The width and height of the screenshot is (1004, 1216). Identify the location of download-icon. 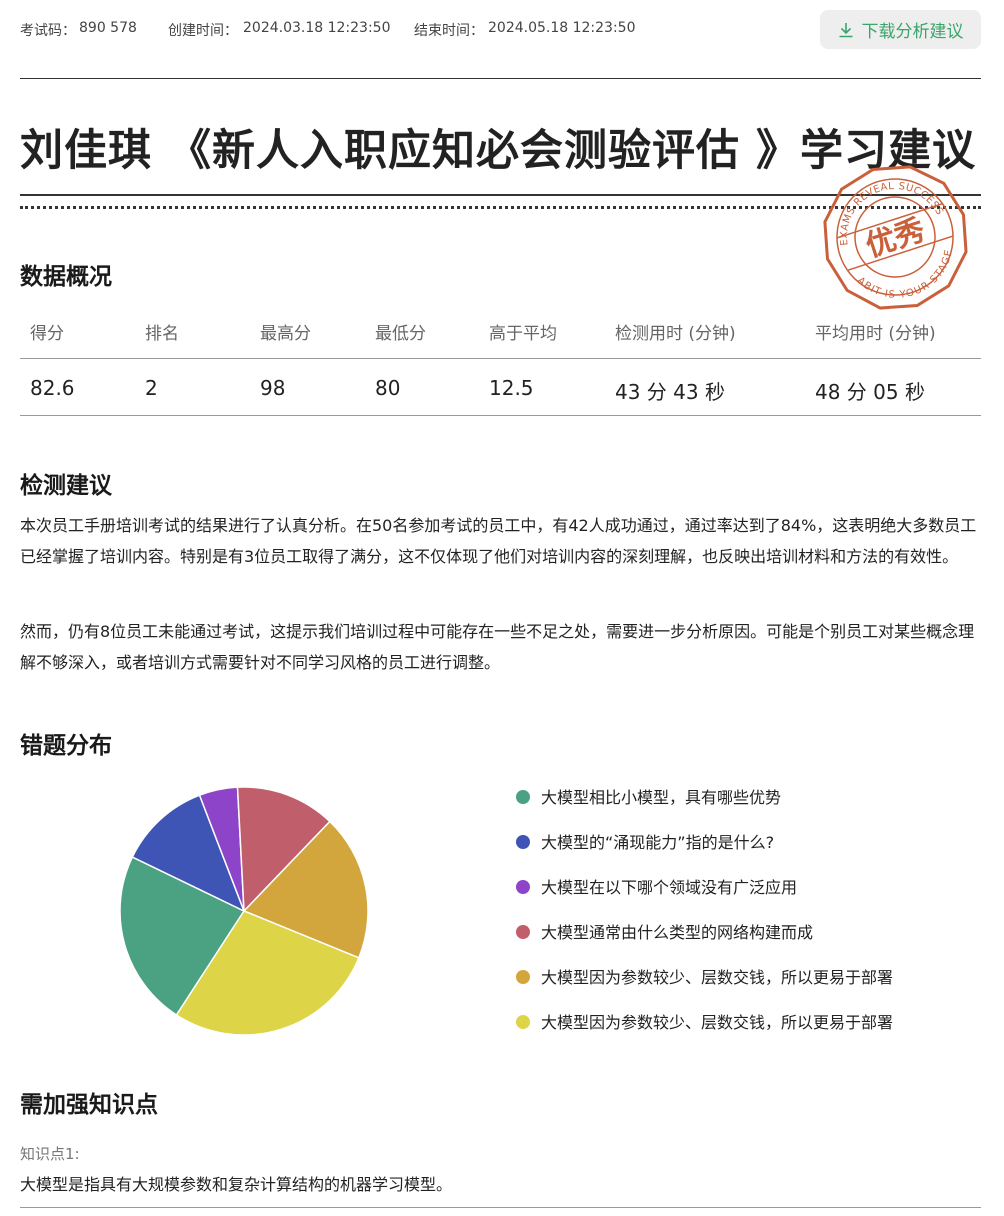
(845, 29).